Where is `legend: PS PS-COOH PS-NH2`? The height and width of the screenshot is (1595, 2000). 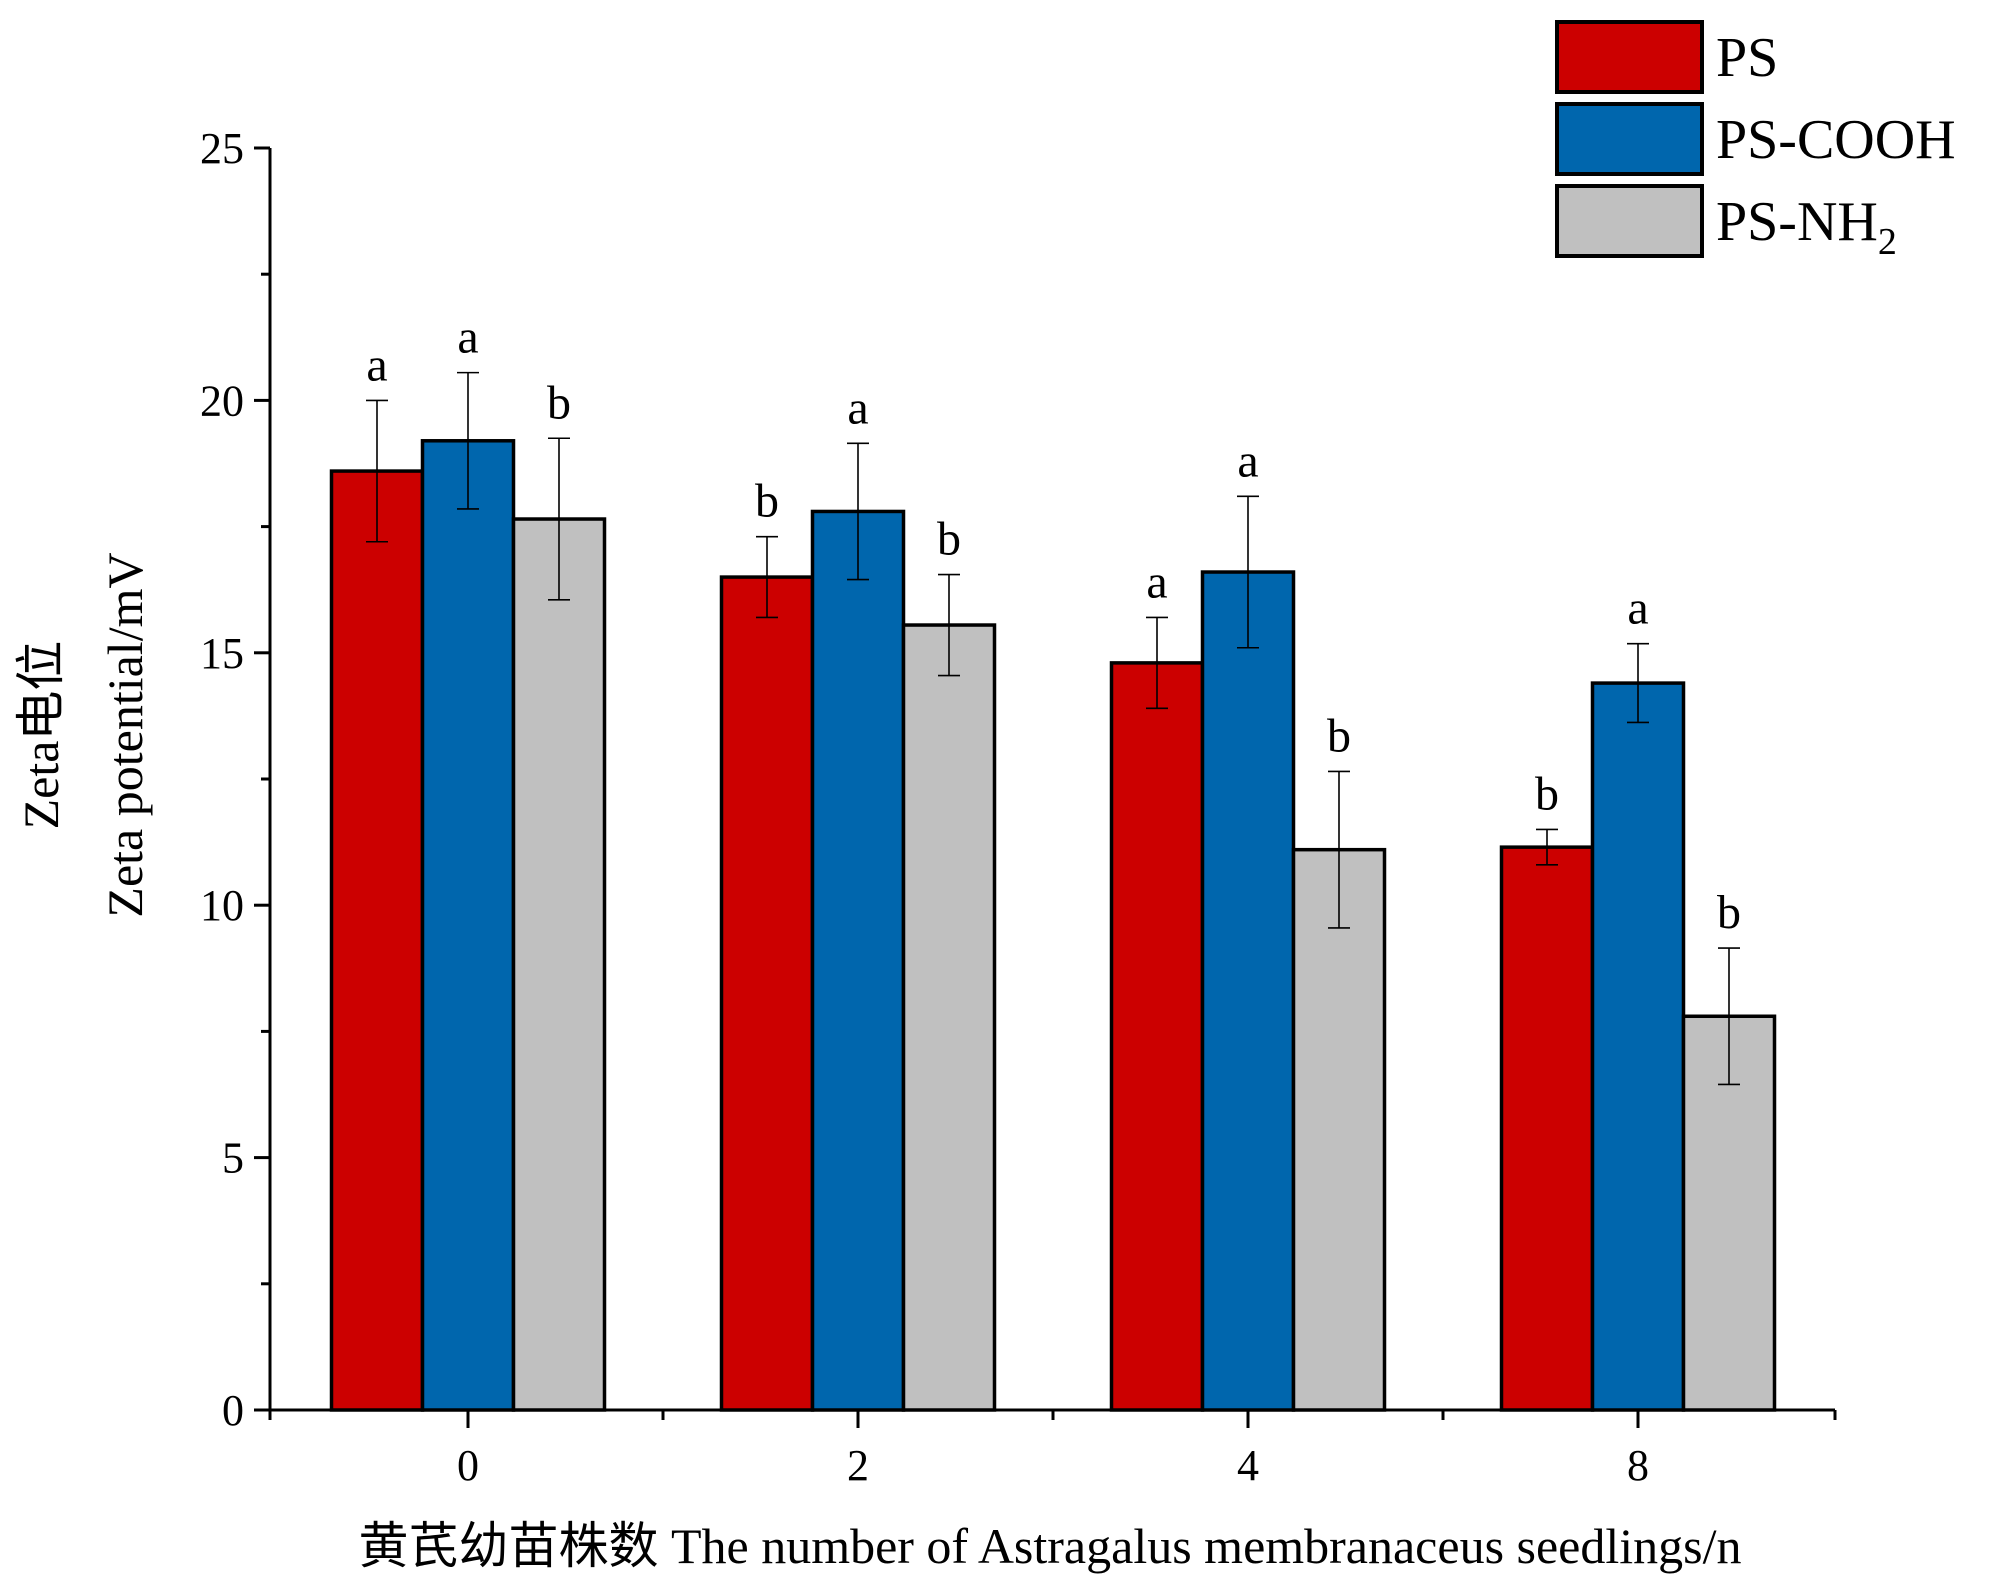 legend: PS PS-COOH PS-NH2 is located at coordinates (1755, 141).